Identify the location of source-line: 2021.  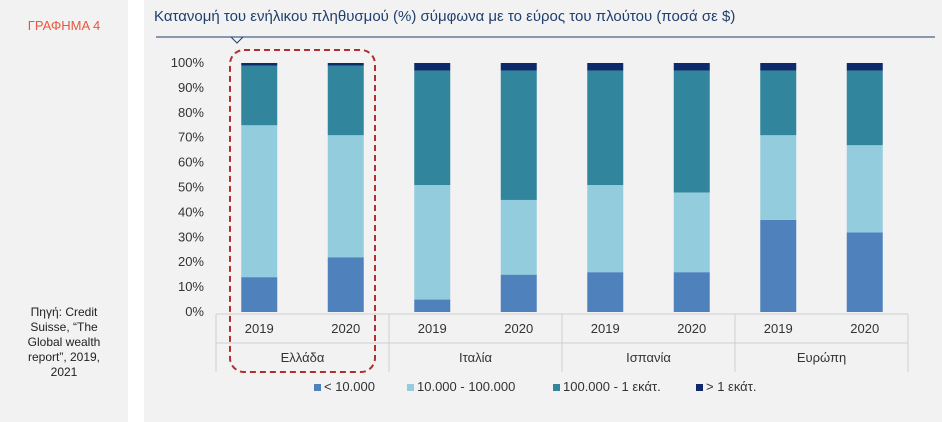
(64, 372).